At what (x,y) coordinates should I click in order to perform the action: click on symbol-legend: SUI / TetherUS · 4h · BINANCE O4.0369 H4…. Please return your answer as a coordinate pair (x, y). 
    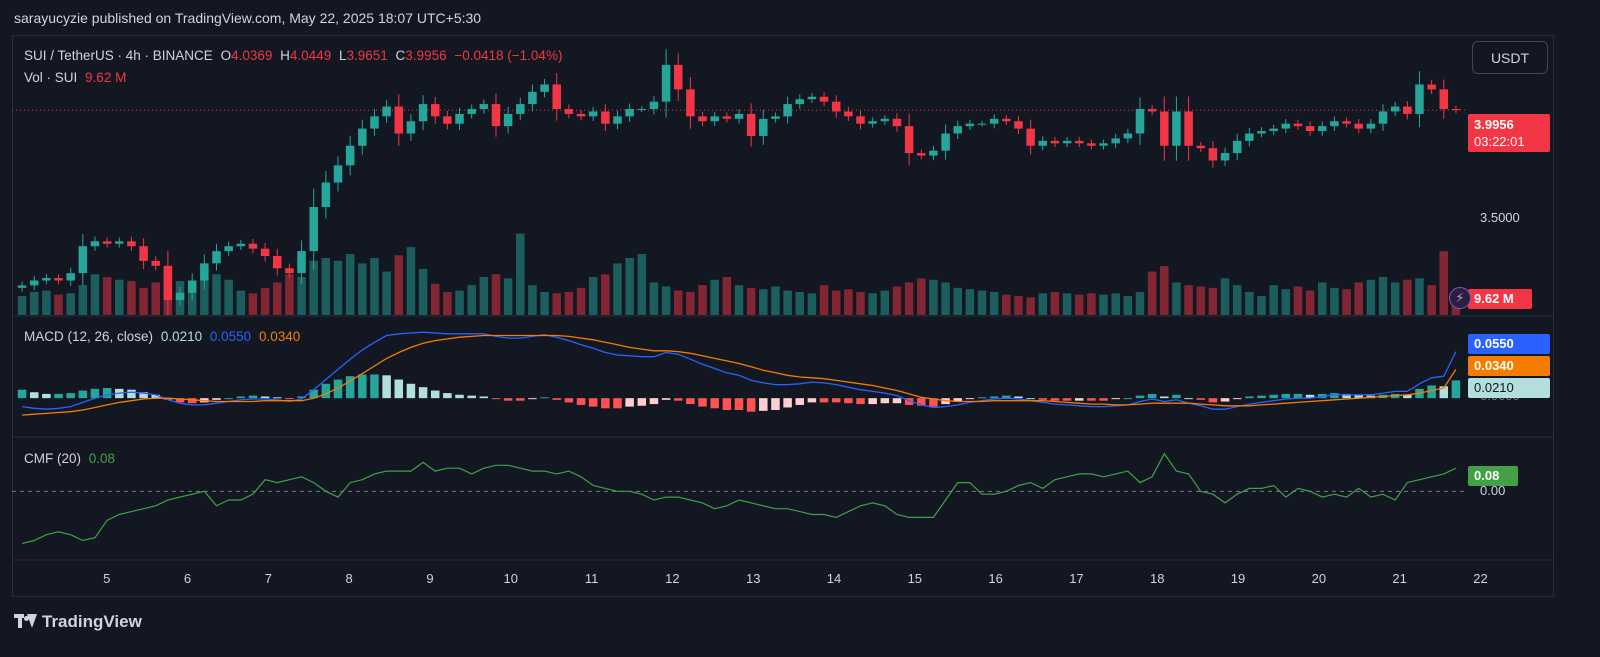
    Looking at the image, I should click on (295, 55).